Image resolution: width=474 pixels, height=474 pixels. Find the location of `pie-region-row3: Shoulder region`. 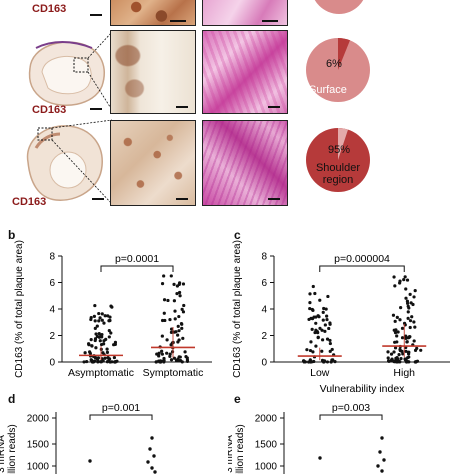

pie-region-row3: Shoulder region is located at coordinates (338, 174).